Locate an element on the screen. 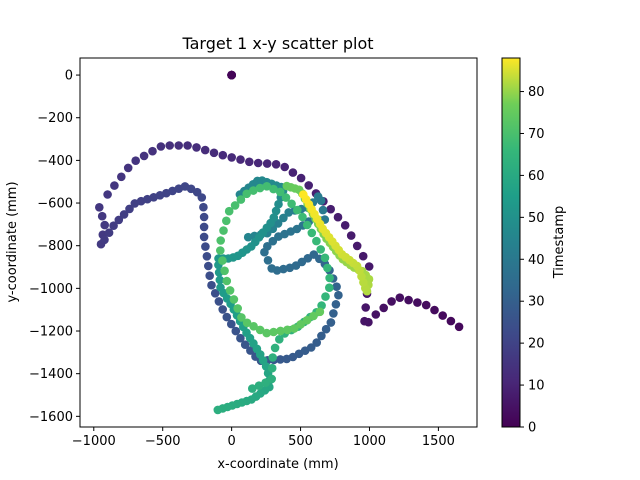  y-tick-label: 0 is located at coordinates (69, 76).